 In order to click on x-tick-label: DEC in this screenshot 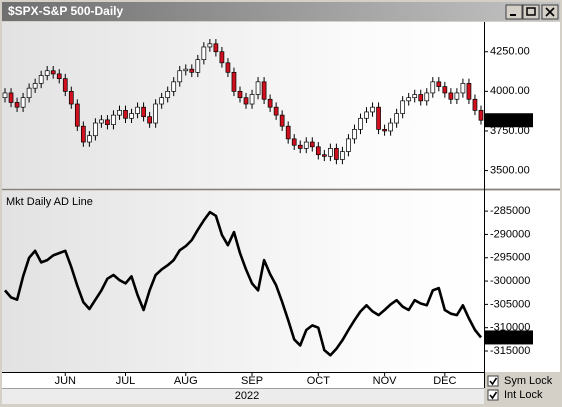, I will do `click(444, 381)`.